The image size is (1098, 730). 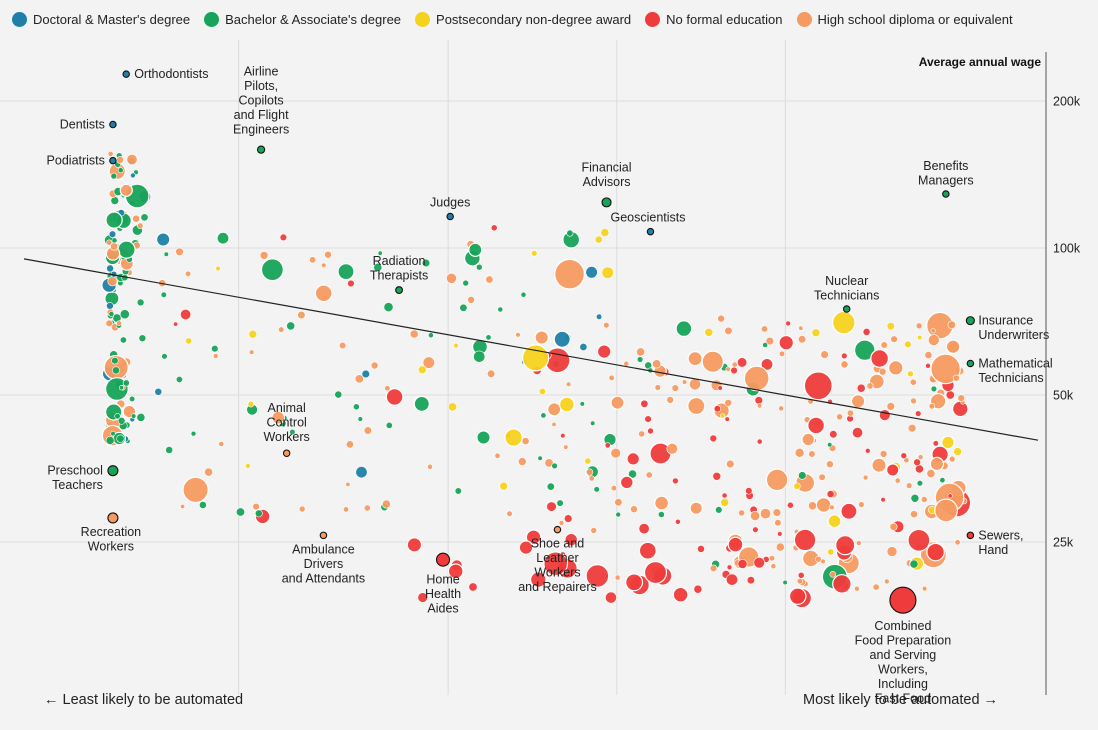 What do you see at coordinates (1063, 396) in the screenshot?
I see `y-tick-label: 50k` at bounding box center [1063, 396].